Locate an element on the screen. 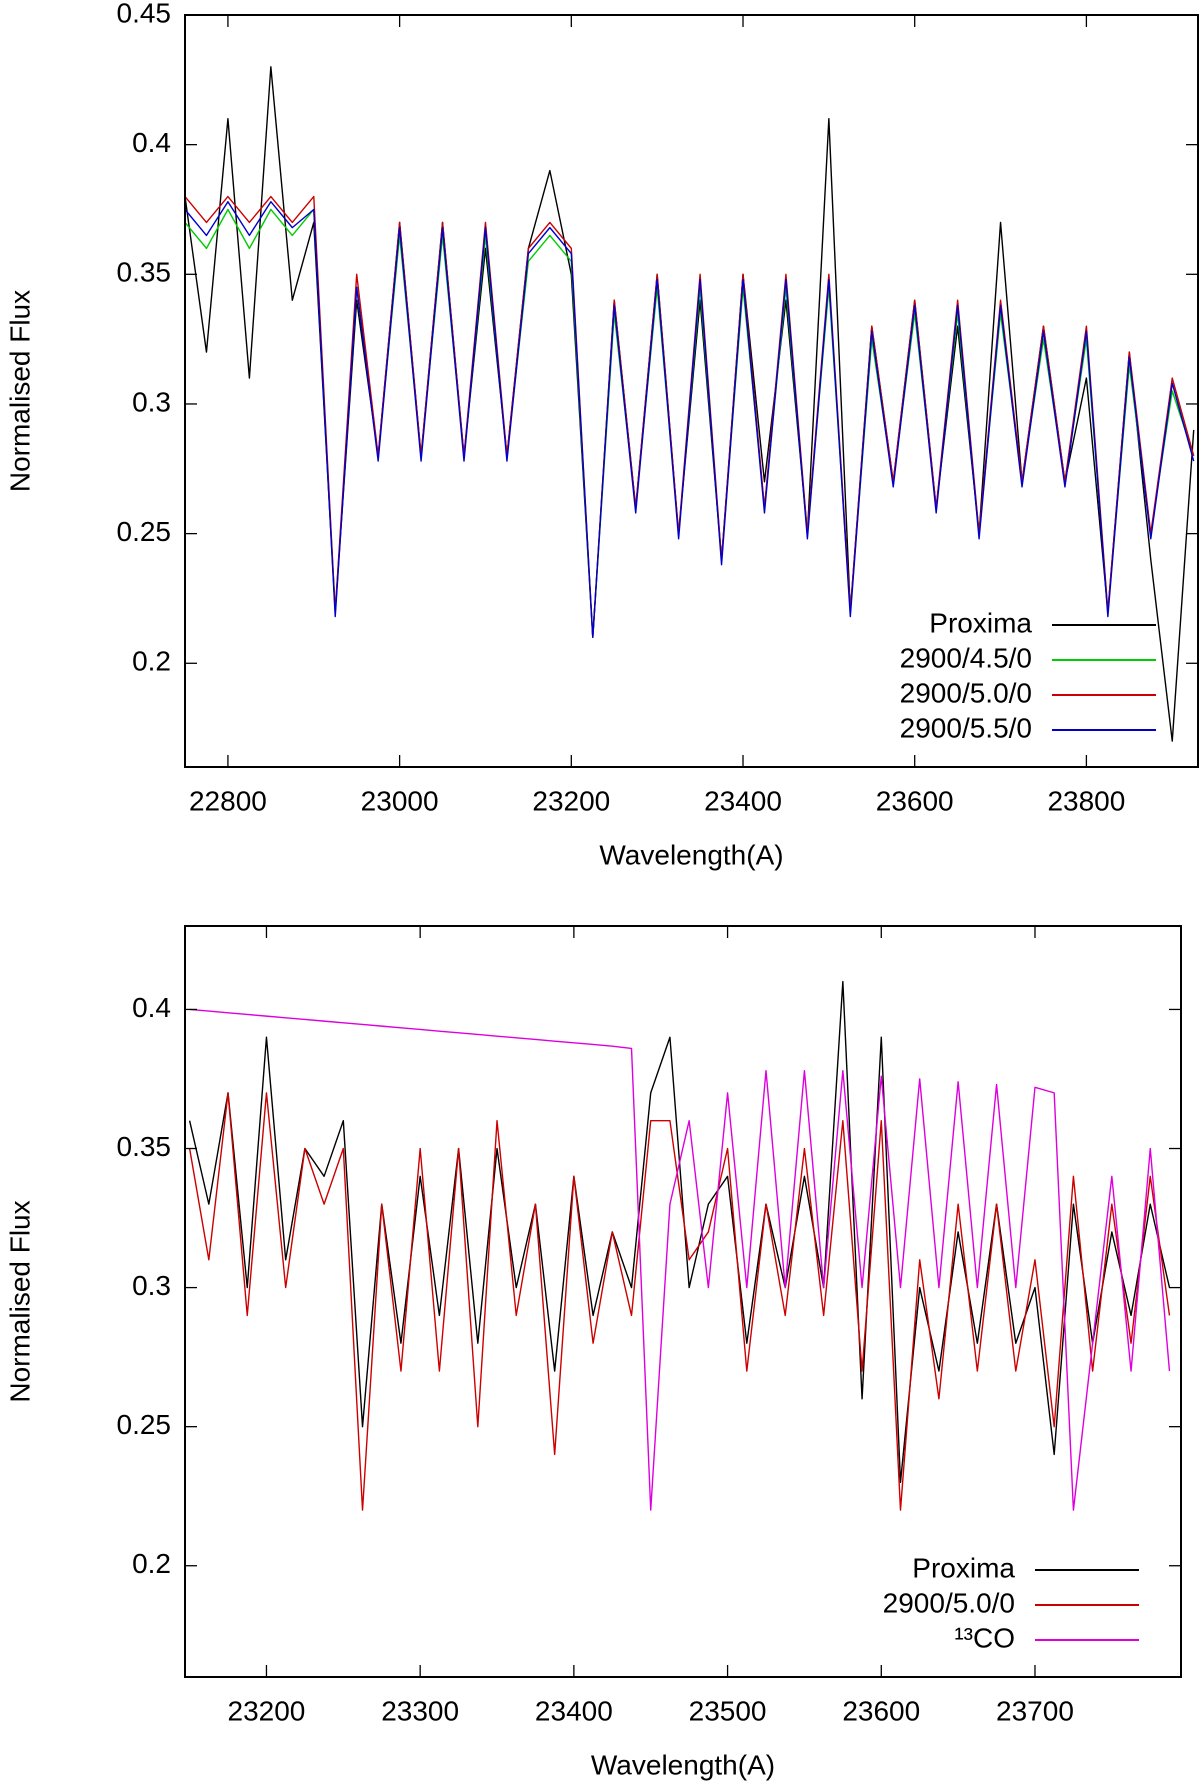 Image resolution: width=1200 pixels, height=1788 pixels. legend-label: ¹³CO is located at coordinates (984, 1637).